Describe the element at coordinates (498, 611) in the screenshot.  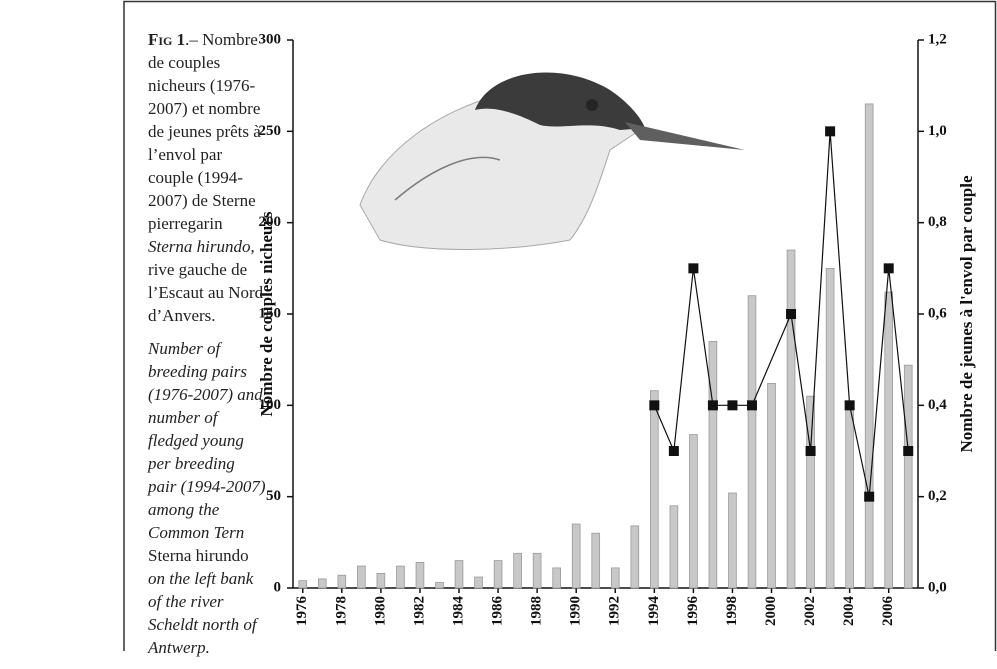
I see `x-tick-label: 1986` at that location.